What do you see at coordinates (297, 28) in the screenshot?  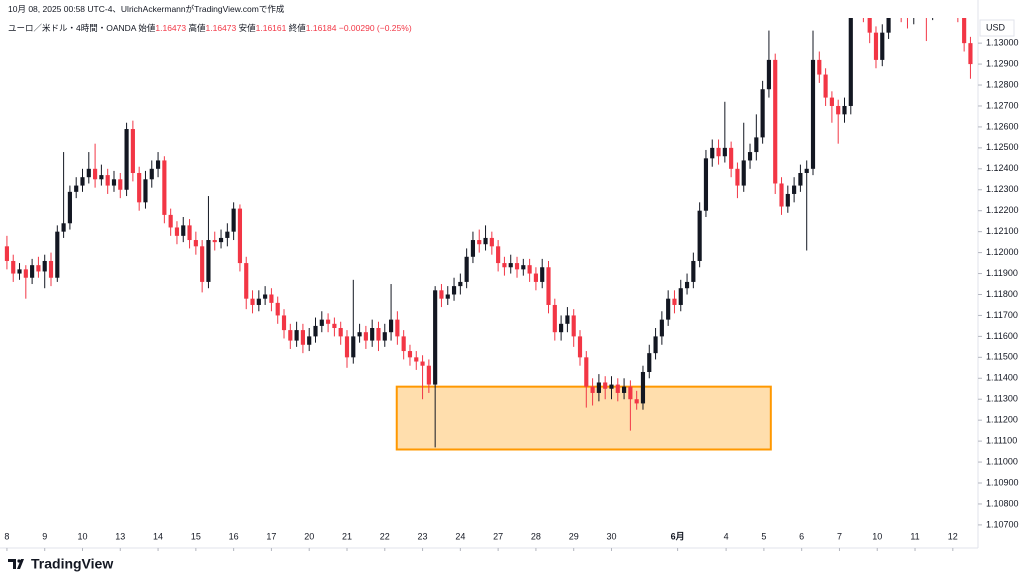 I see `ohlc-label: 終値` at bounding box center [297, 28].